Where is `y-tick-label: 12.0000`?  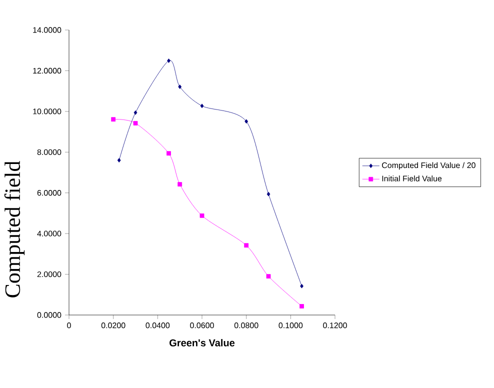
y-tick-label: 12.0000 is located at coordinates (47, 71).